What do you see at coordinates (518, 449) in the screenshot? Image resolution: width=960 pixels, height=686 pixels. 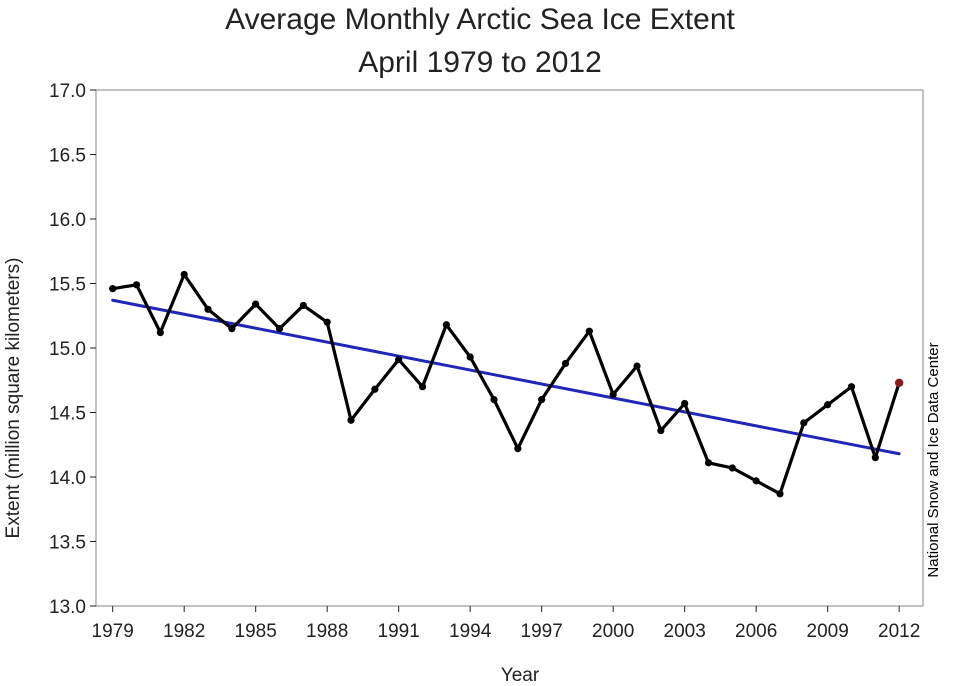 I see `data-point-1996` at bounding box center [518, 449].